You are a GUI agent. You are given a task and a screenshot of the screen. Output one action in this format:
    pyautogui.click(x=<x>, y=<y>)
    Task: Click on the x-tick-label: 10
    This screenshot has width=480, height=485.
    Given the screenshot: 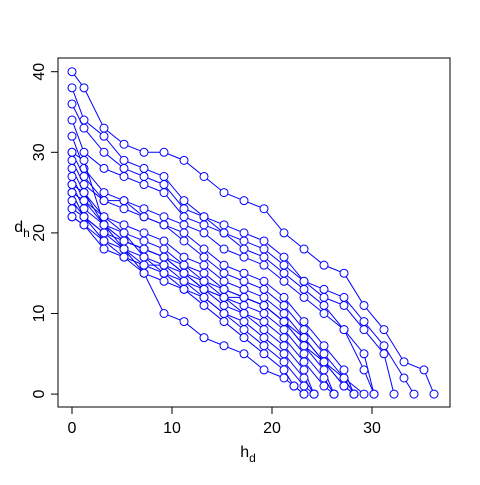 What is the action you would take?
    pyautogui.click(x=172, y=428)
    